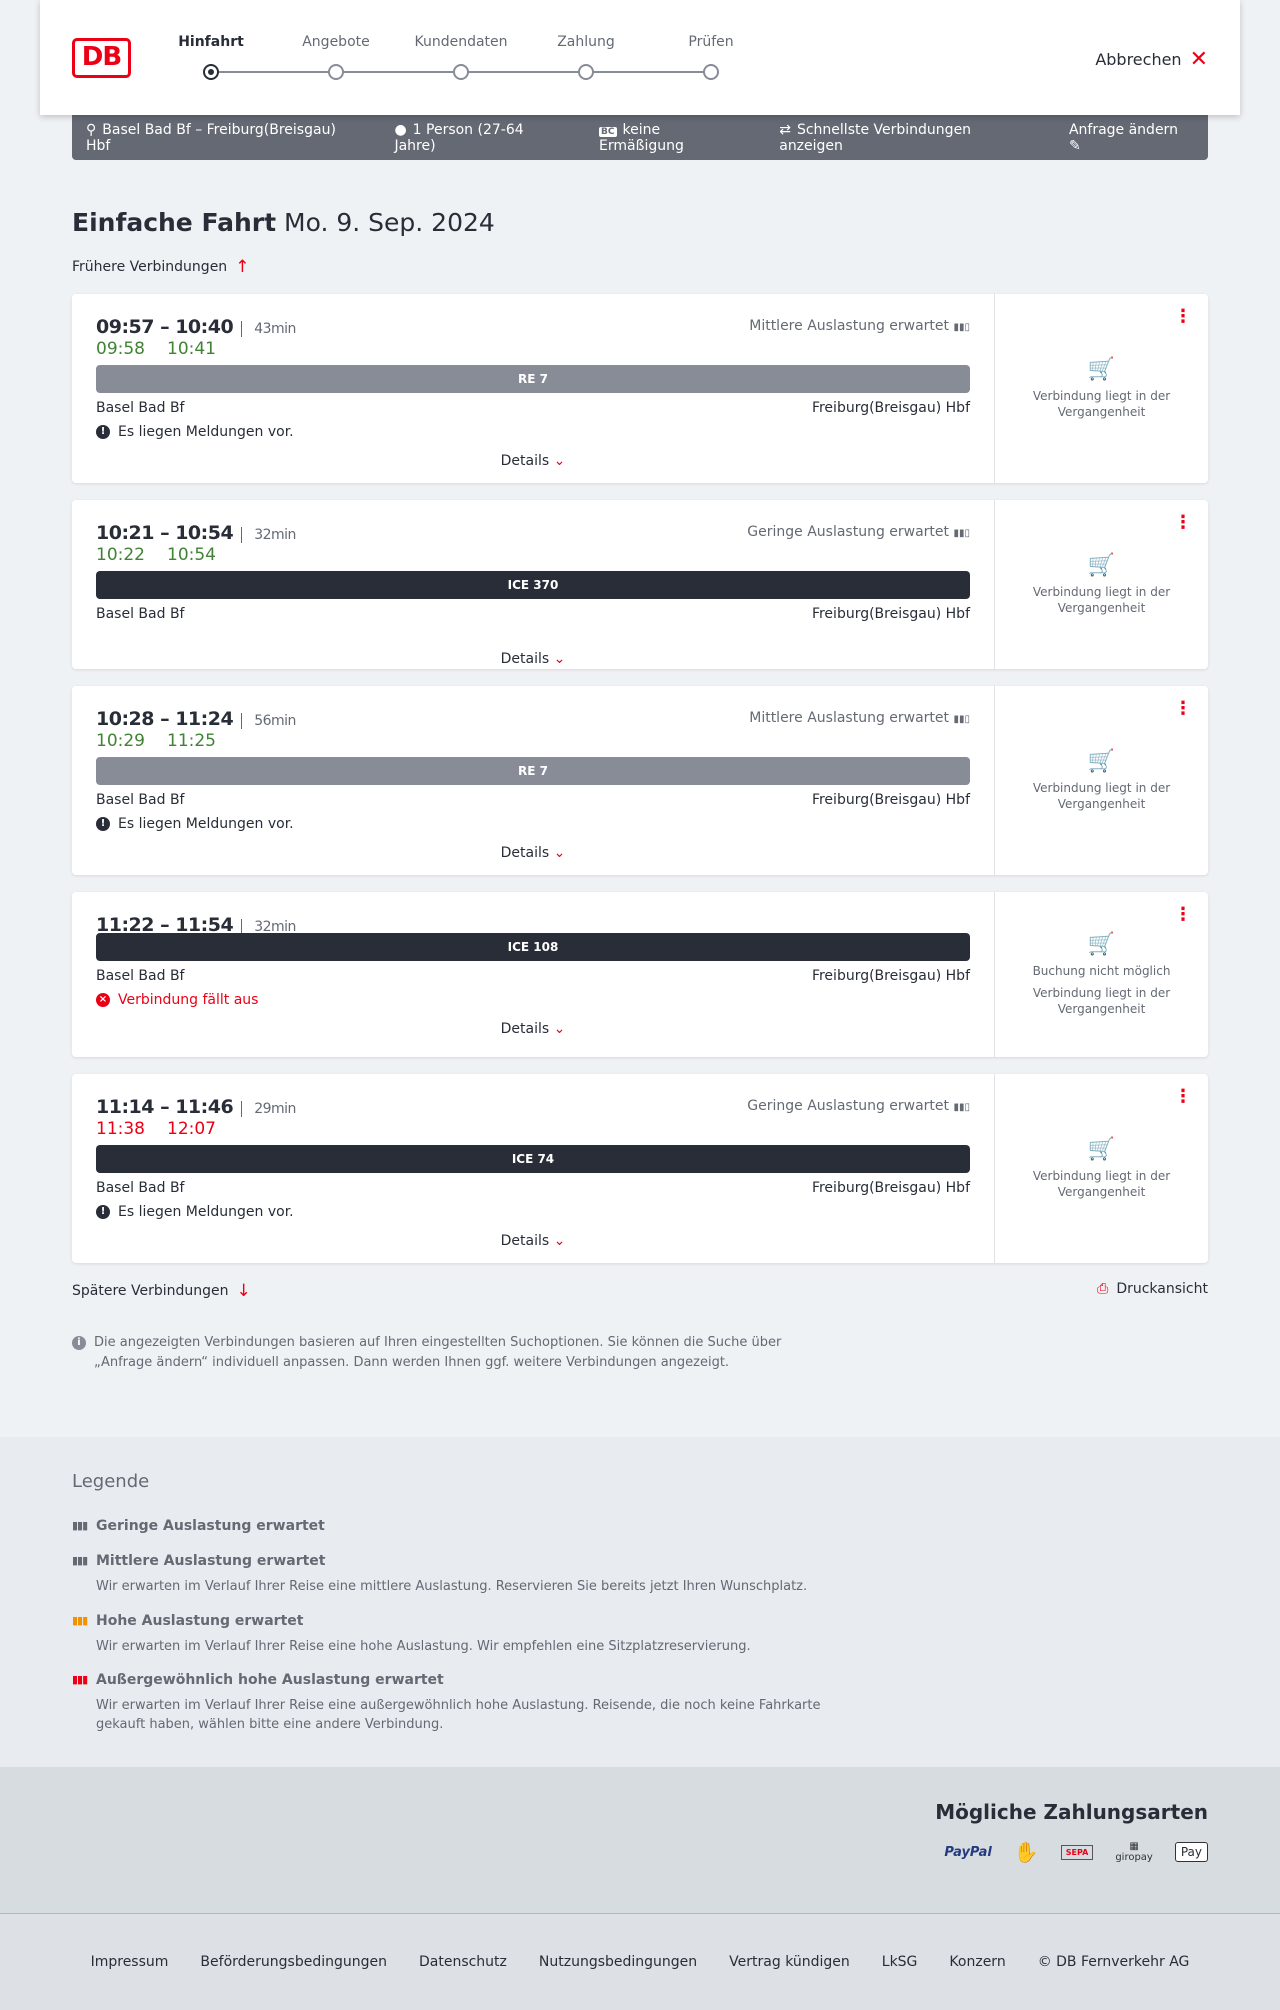 The image size is (1280, 2010). Describe the element at coordinates (462, 1962) in the screenshot. I see `footer-link: Datenschutz` at that location.